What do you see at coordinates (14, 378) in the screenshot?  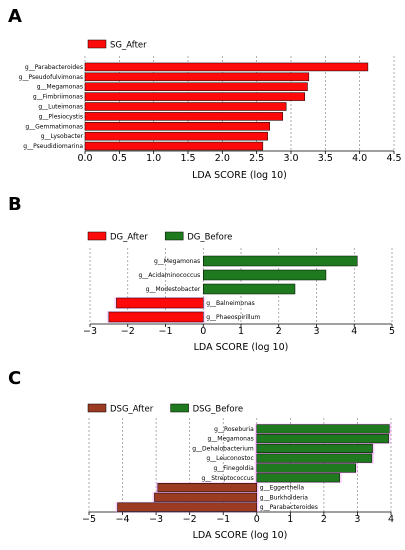 I see `panel-letter-c: C` at bounding box center [14, 378].